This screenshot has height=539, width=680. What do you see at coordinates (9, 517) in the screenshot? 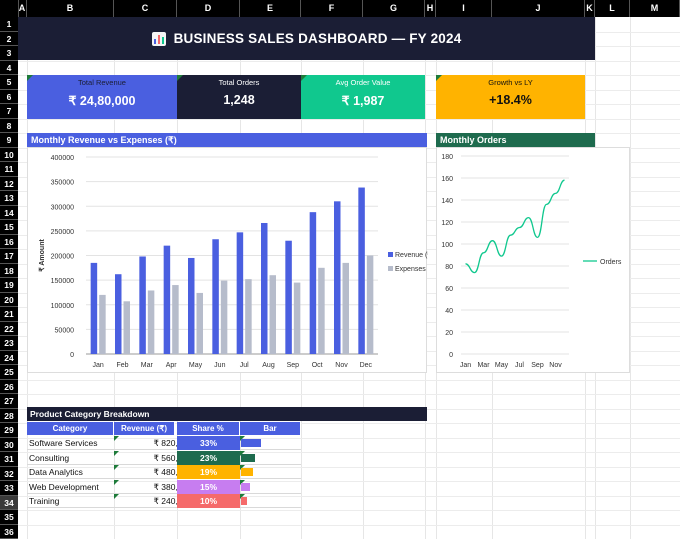
I see `row-header-35: 35` at bounding box center [9, 517].